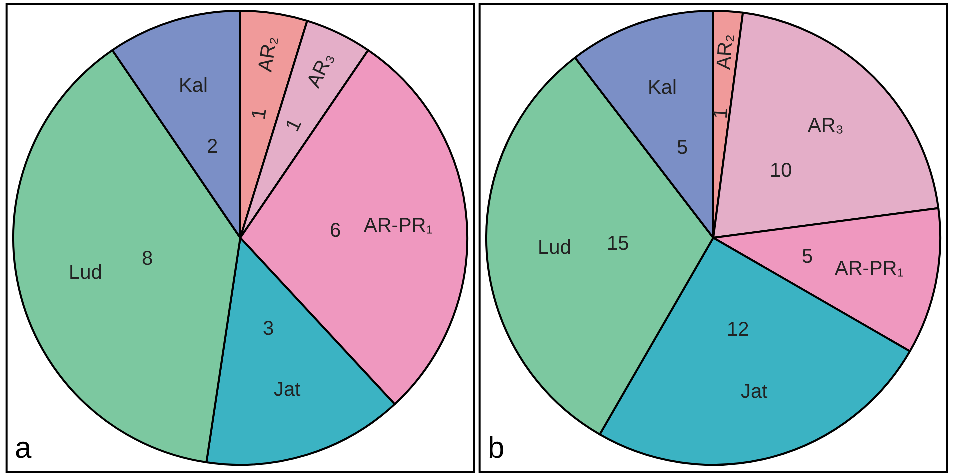 The height and width of the screenshot is (476, 954). Describe the element at coordinates (738, 330) in the screenshot. I see `data-label: 12` at that location.